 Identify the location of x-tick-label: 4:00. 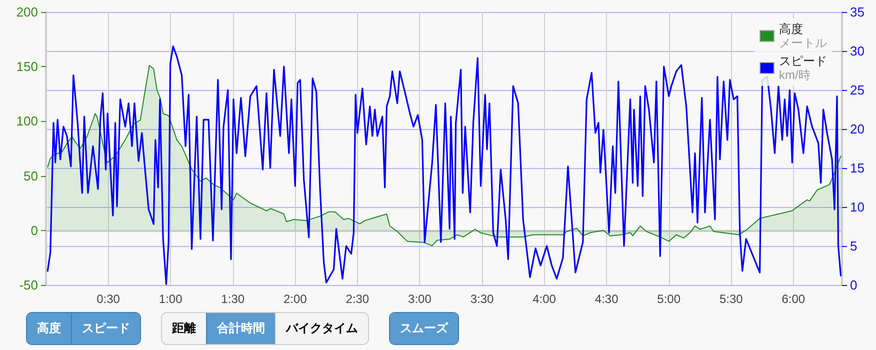
(544, 299).